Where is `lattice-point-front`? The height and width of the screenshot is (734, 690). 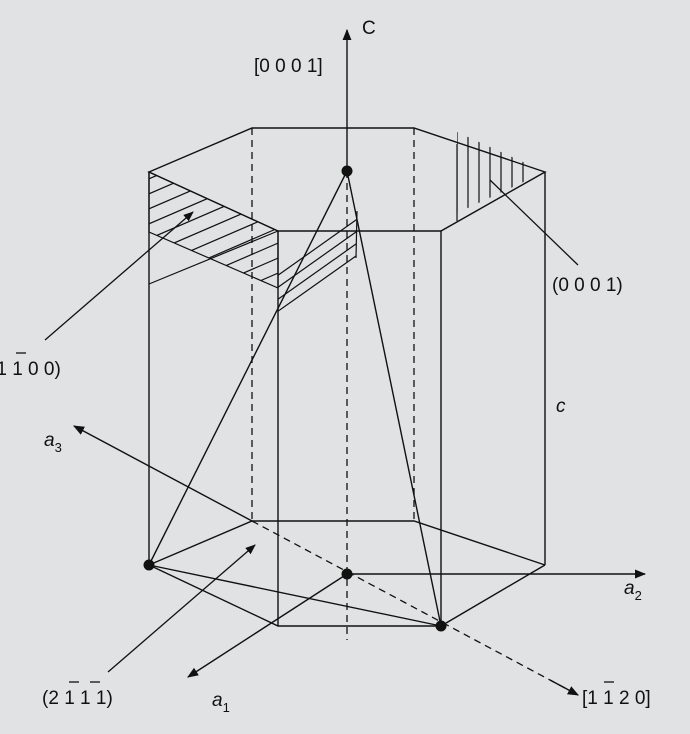 lattice-point-front is located at coordinates (441, 626).